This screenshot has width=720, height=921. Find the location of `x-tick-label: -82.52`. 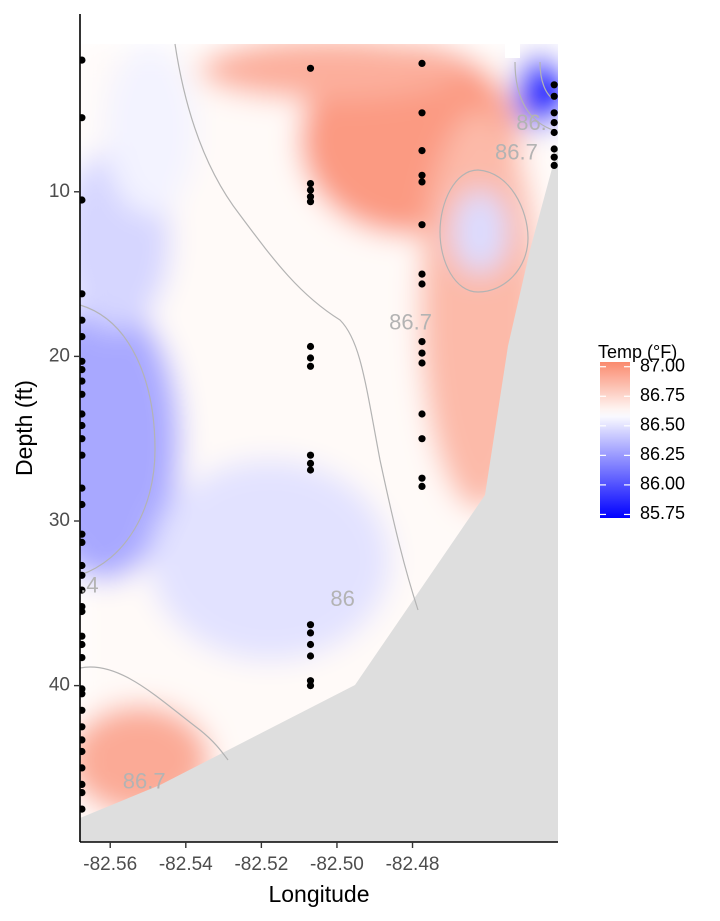

x-tick-label: -82.52 is located at coordinates (261, 864).